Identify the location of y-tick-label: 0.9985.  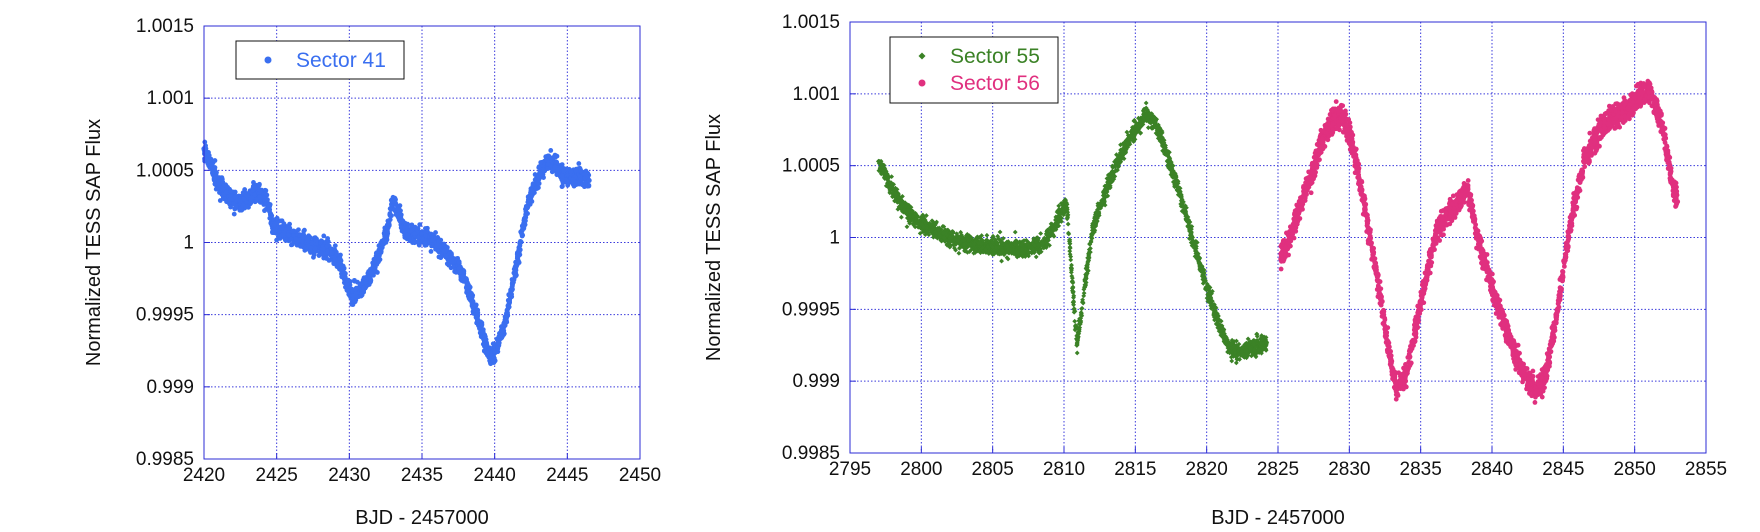
(165, 459).